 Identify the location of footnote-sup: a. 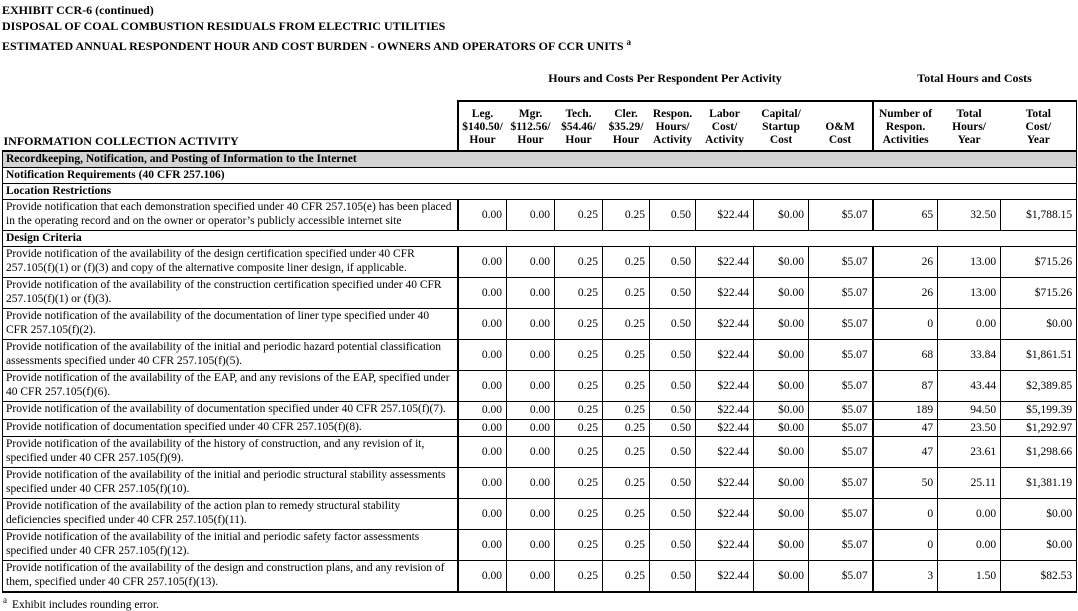
(5, 600).